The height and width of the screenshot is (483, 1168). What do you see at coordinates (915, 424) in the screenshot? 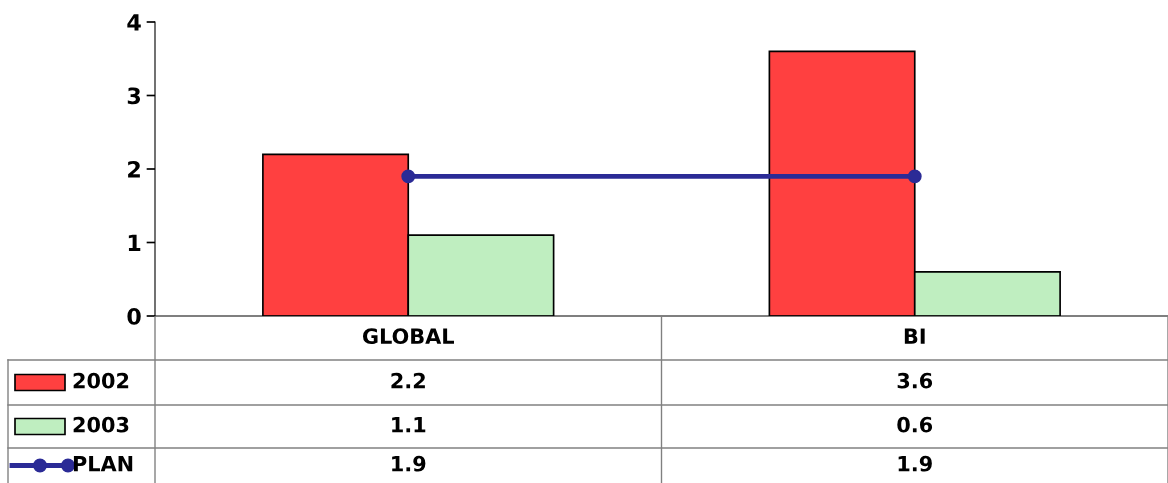
I see `data-label: 0.6` at bounding box center [915, 424].